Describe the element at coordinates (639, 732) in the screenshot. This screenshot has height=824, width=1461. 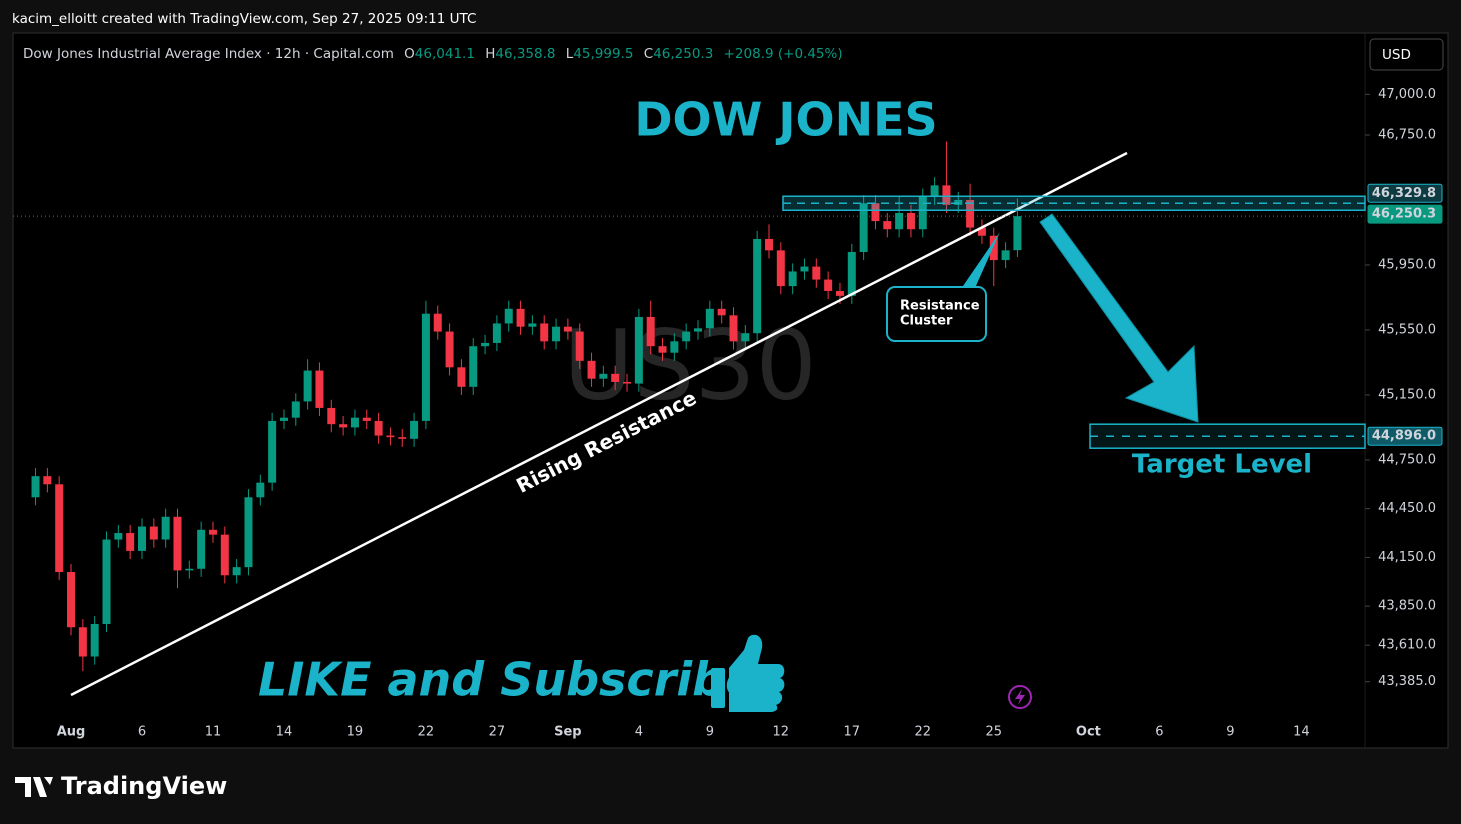
I see `x-tick-label: 4` at that location.